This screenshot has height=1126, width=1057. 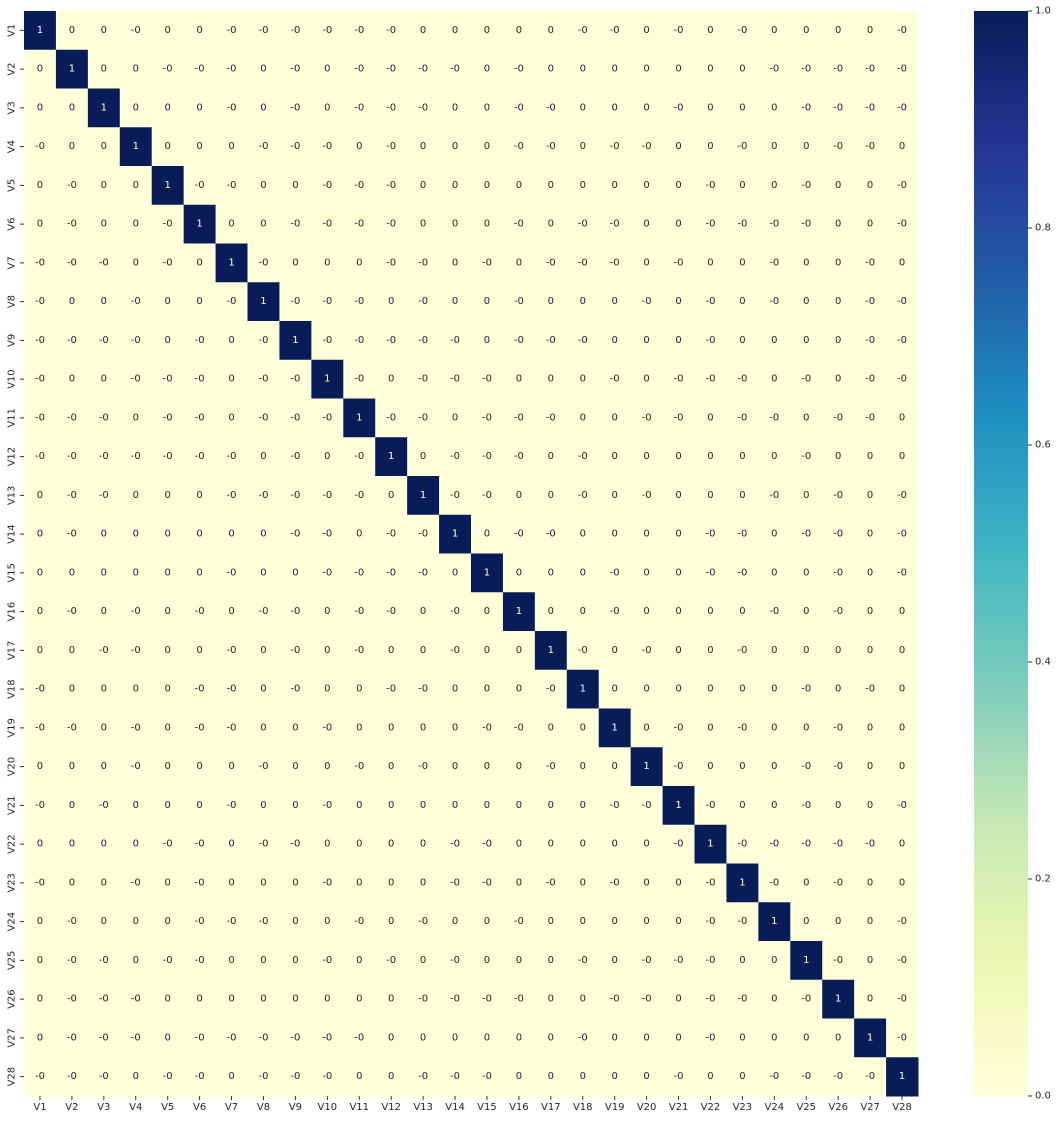 I want to click on cell-label-V4-V2: 0, so click(x=72, y=146).